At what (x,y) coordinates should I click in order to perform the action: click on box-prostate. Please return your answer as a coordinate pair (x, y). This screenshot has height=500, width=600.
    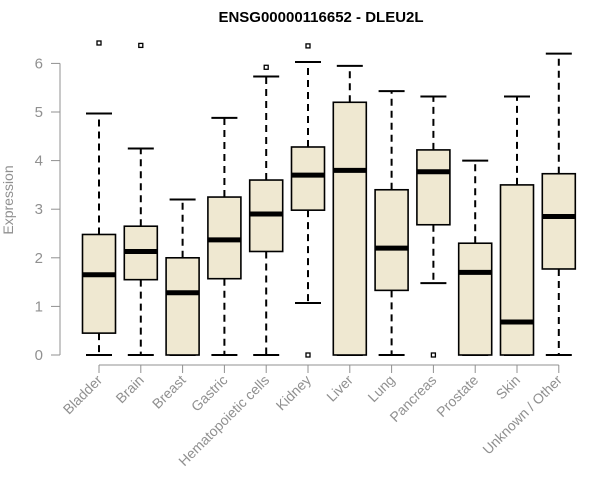
    Looking at the image, I should click on (475, 257).